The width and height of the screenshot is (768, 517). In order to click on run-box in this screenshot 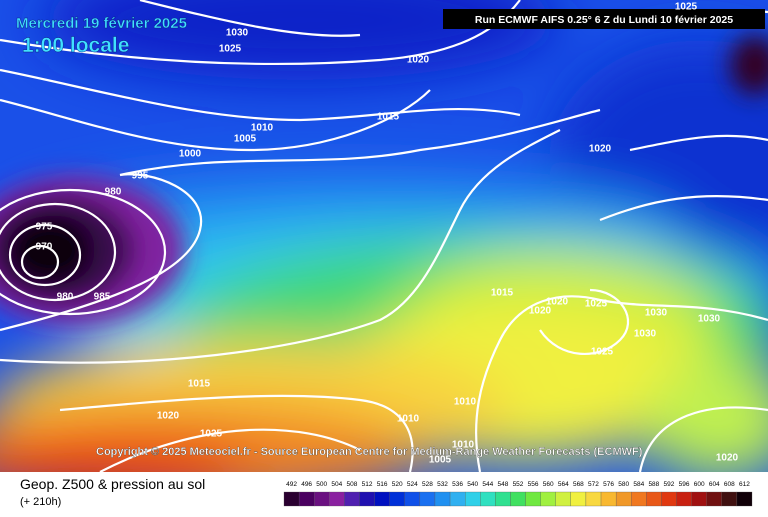, I will do `click(604, 19)`.